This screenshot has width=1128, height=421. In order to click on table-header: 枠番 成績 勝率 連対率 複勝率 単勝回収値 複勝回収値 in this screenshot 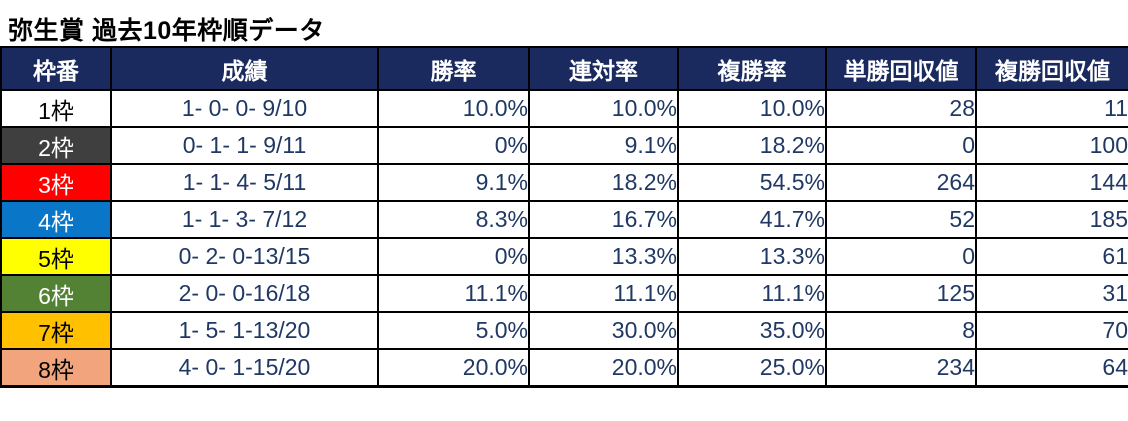, I will do `click(564, 68)`.